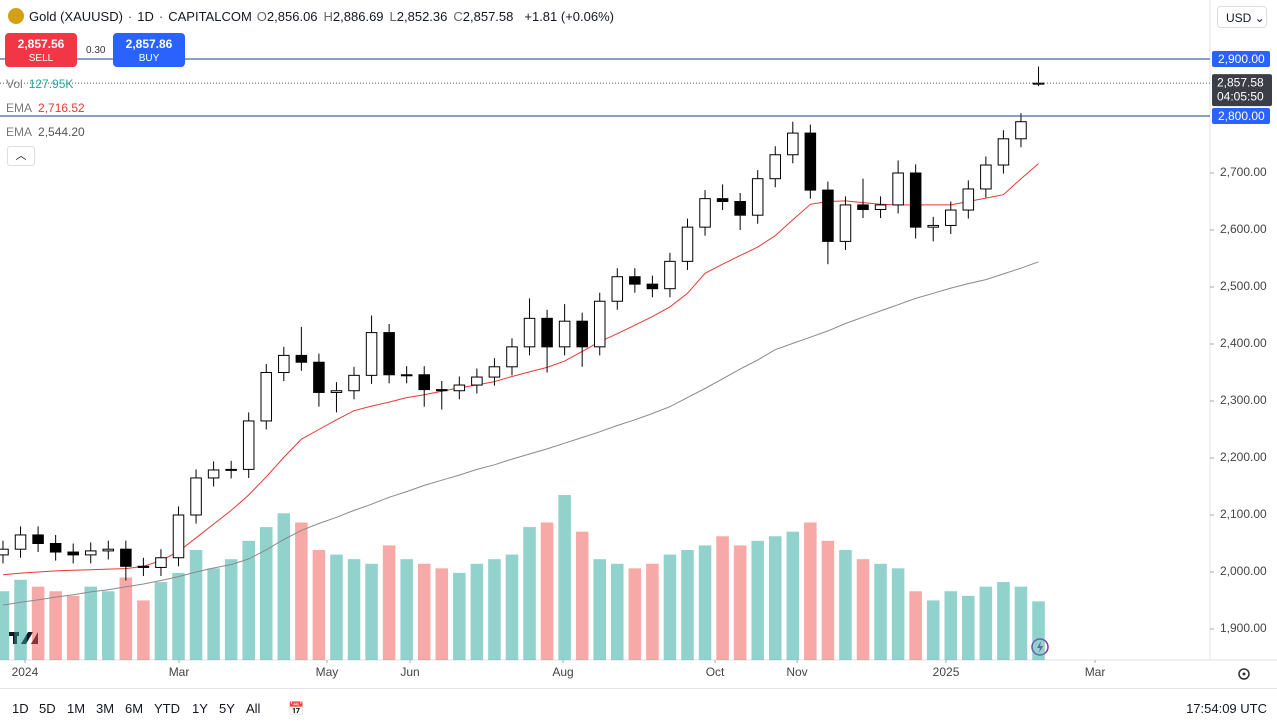  What do you see at coordinates (76, 16) in the screenshot?
I see `symbol: Gold (XAUUSD)` at bounding box center [76, 16].